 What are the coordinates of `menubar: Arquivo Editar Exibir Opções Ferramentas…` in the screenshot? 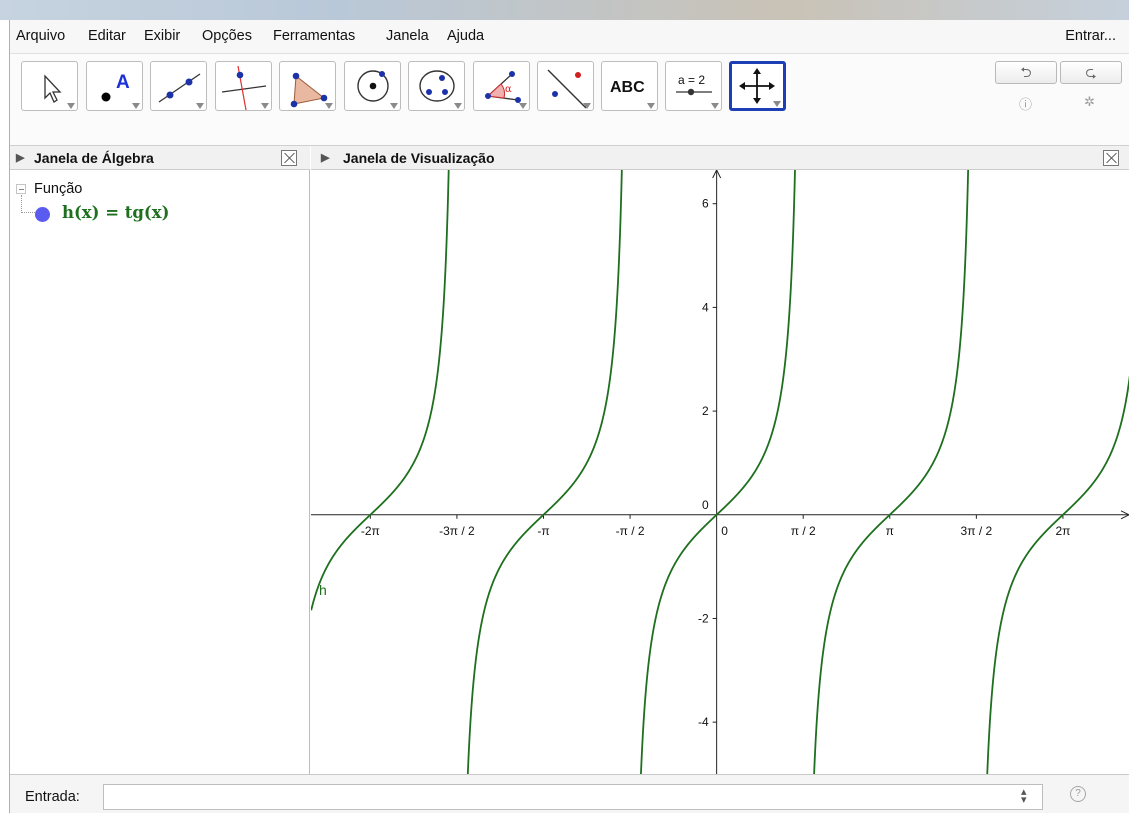 It's located at (569, 37).